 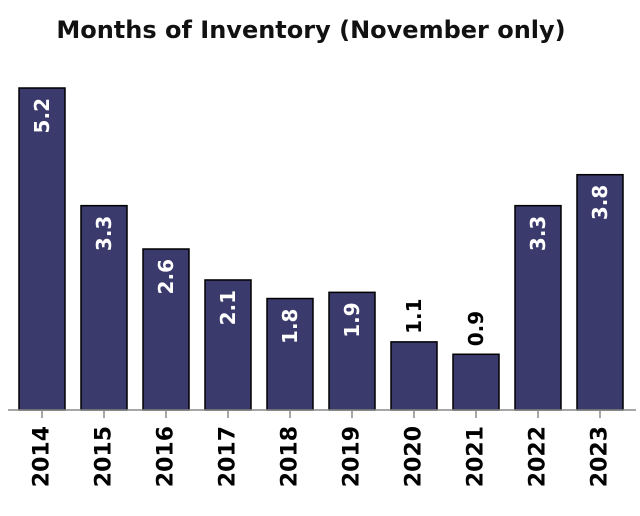 What do you see at coordinates (104, 307) in the screenshot?
I see `bar-2015` at bounding box center [104, 307].